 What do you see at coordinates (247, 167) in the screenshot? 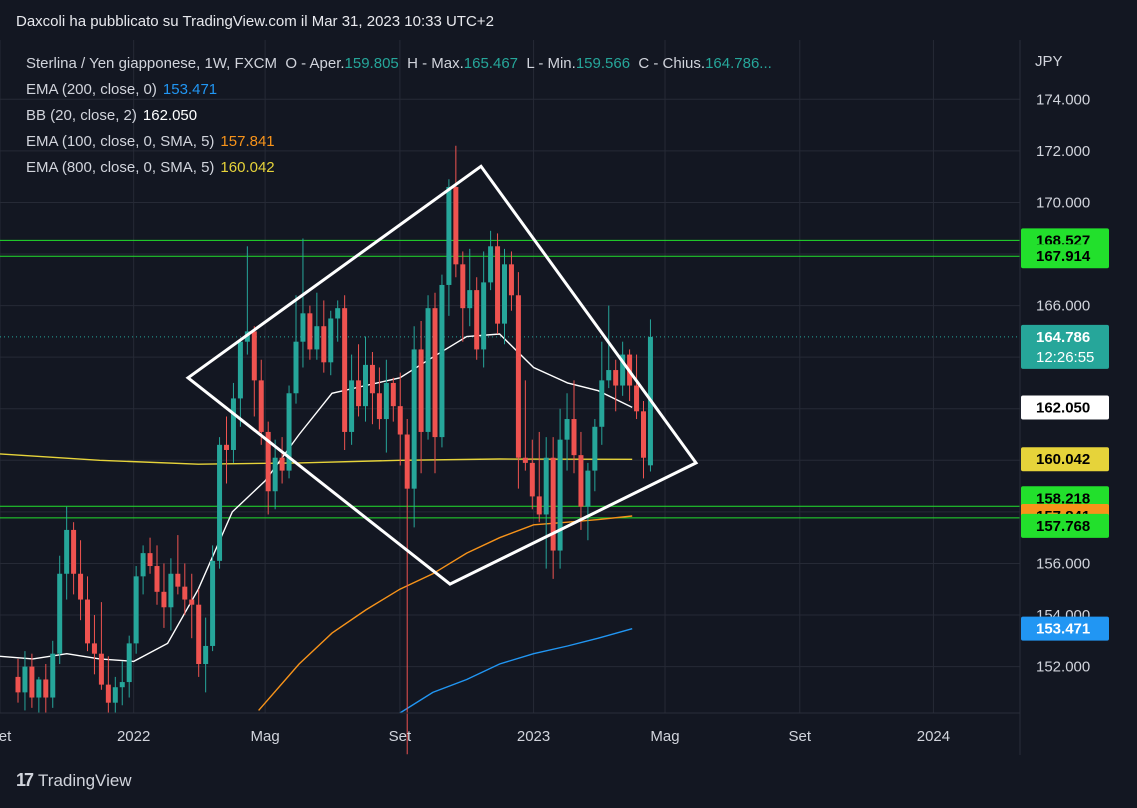
I see `legend-ema800-value: 160.042` at bounding box center [247, 167].